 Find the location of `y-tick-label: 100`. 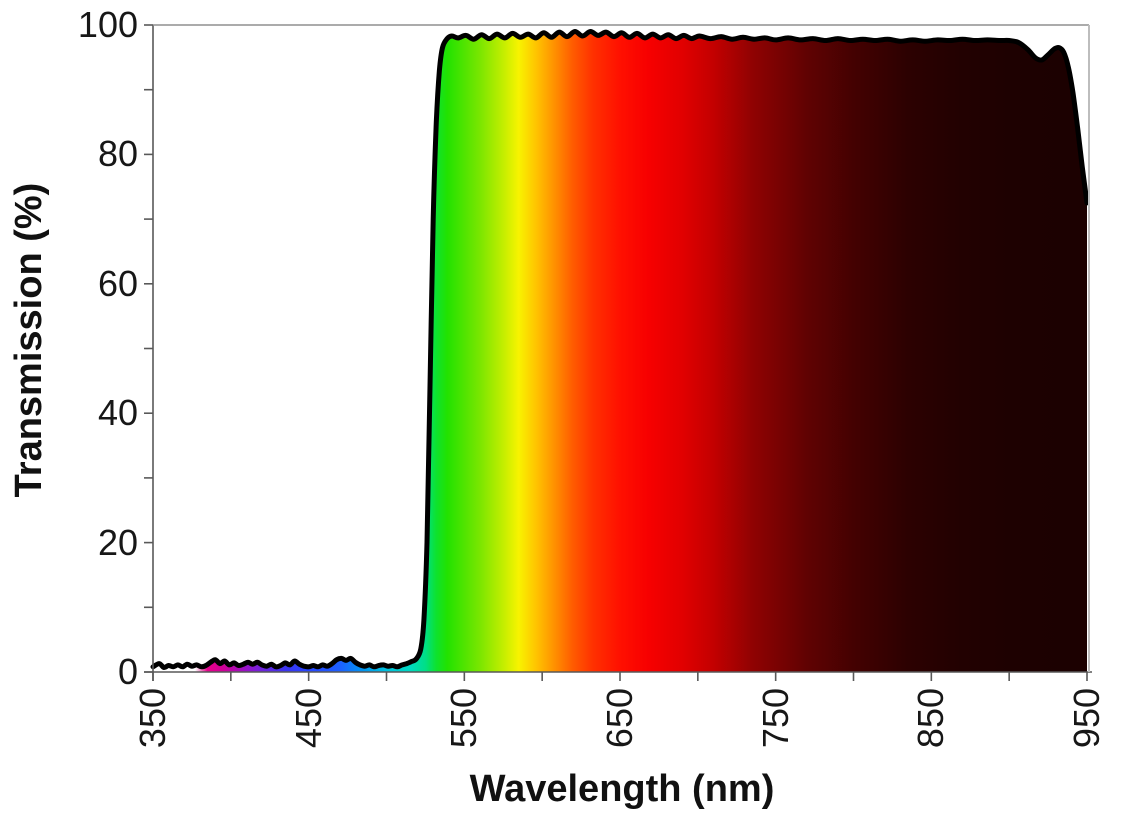

y-tick-label: 100 is located at coordinates (107, 24).